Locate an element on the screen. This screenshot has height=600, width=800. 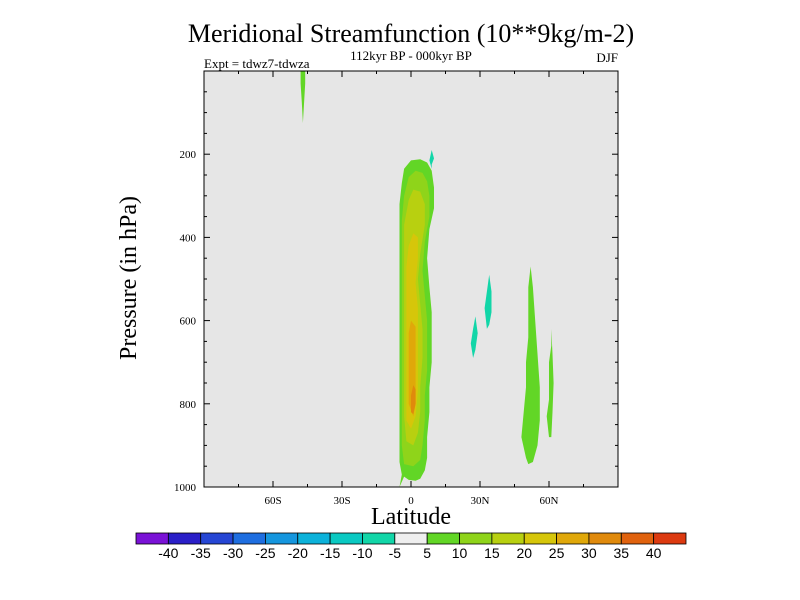
x-tick-label: 0 is located at coordinates (411, 501).